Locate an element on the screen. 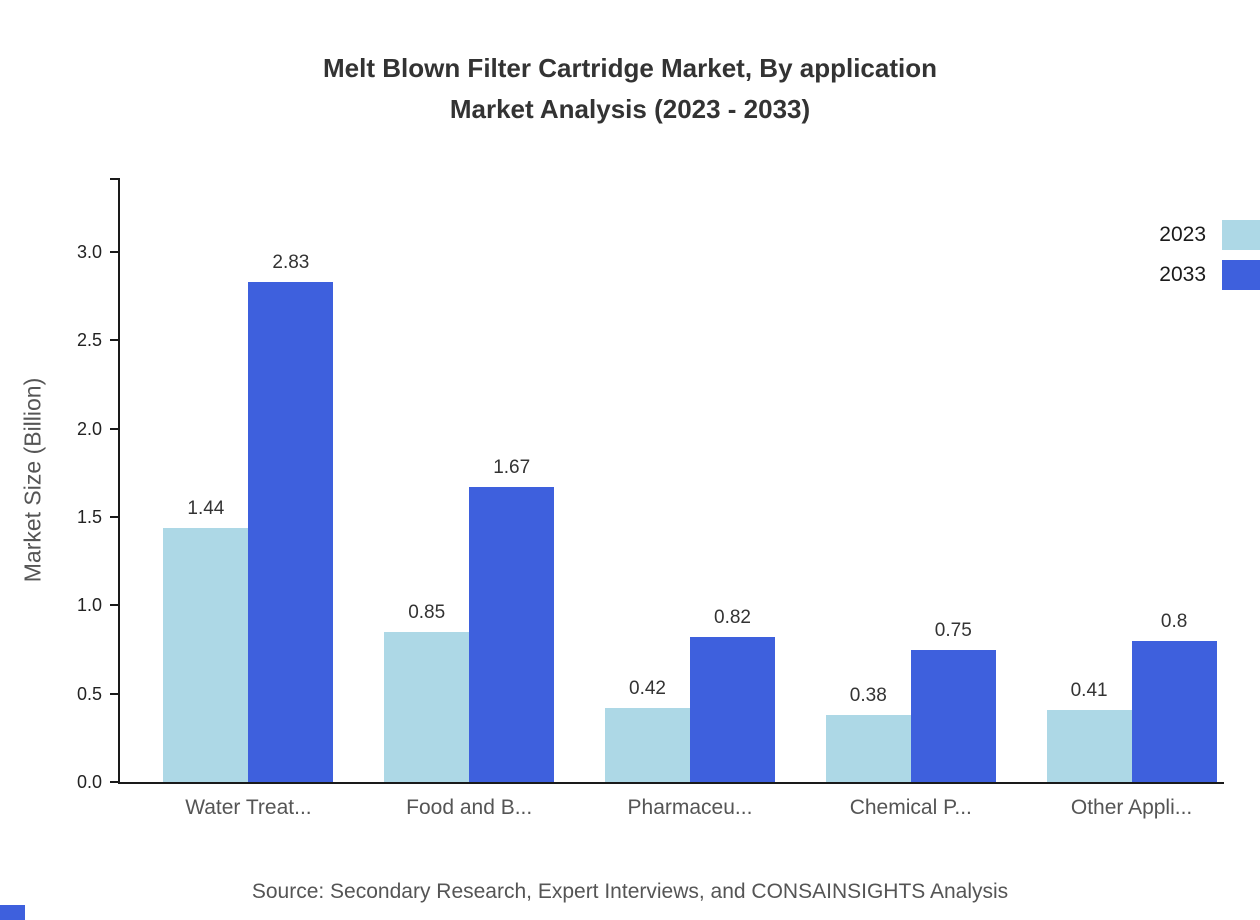 The width and height of the screenshot is (1260, 920). bar-value-label: 0.42 is located at coordinates (647, 688).